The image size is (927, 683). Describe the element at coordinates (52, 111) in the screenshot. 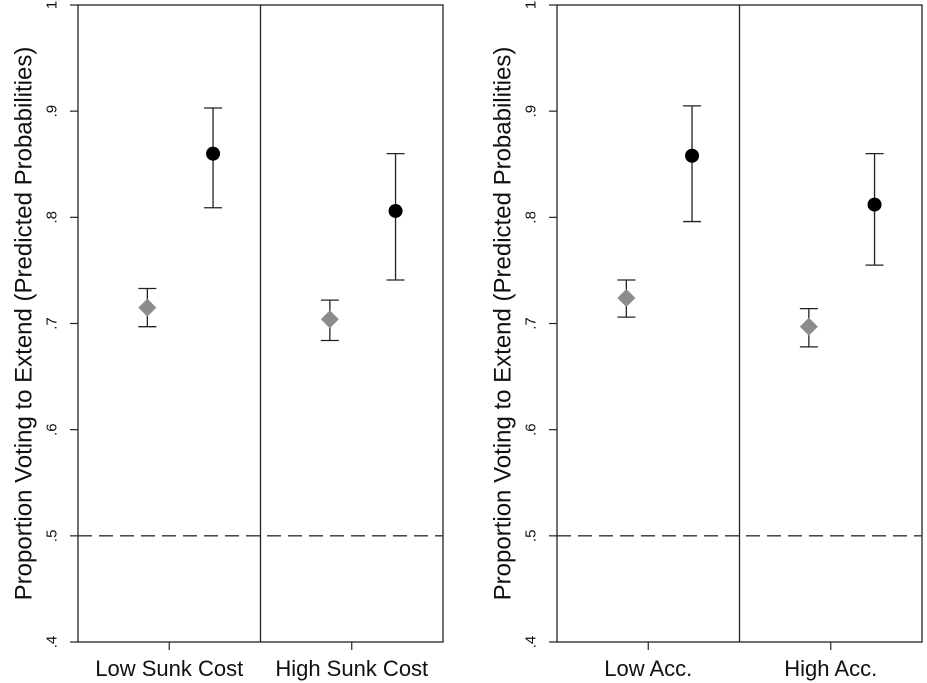

I see `panel-1-ytick-label: .9` at that location.